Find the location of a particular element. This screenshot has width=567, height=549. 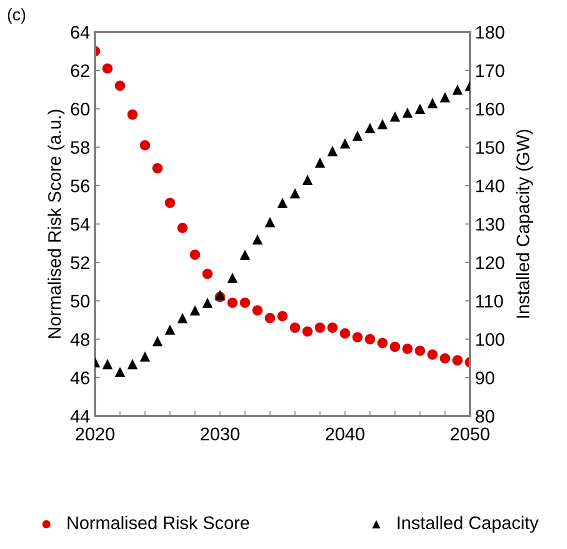

y-tick-label: 54 is located at coordinates (80, 224).